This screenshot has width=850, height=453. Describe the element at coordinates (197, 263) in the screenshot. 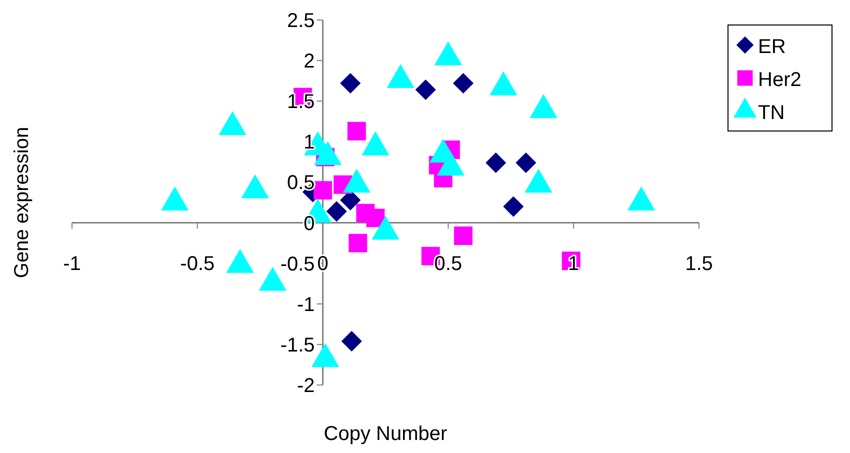

I see `x-tick-label: -0.5` at that location.